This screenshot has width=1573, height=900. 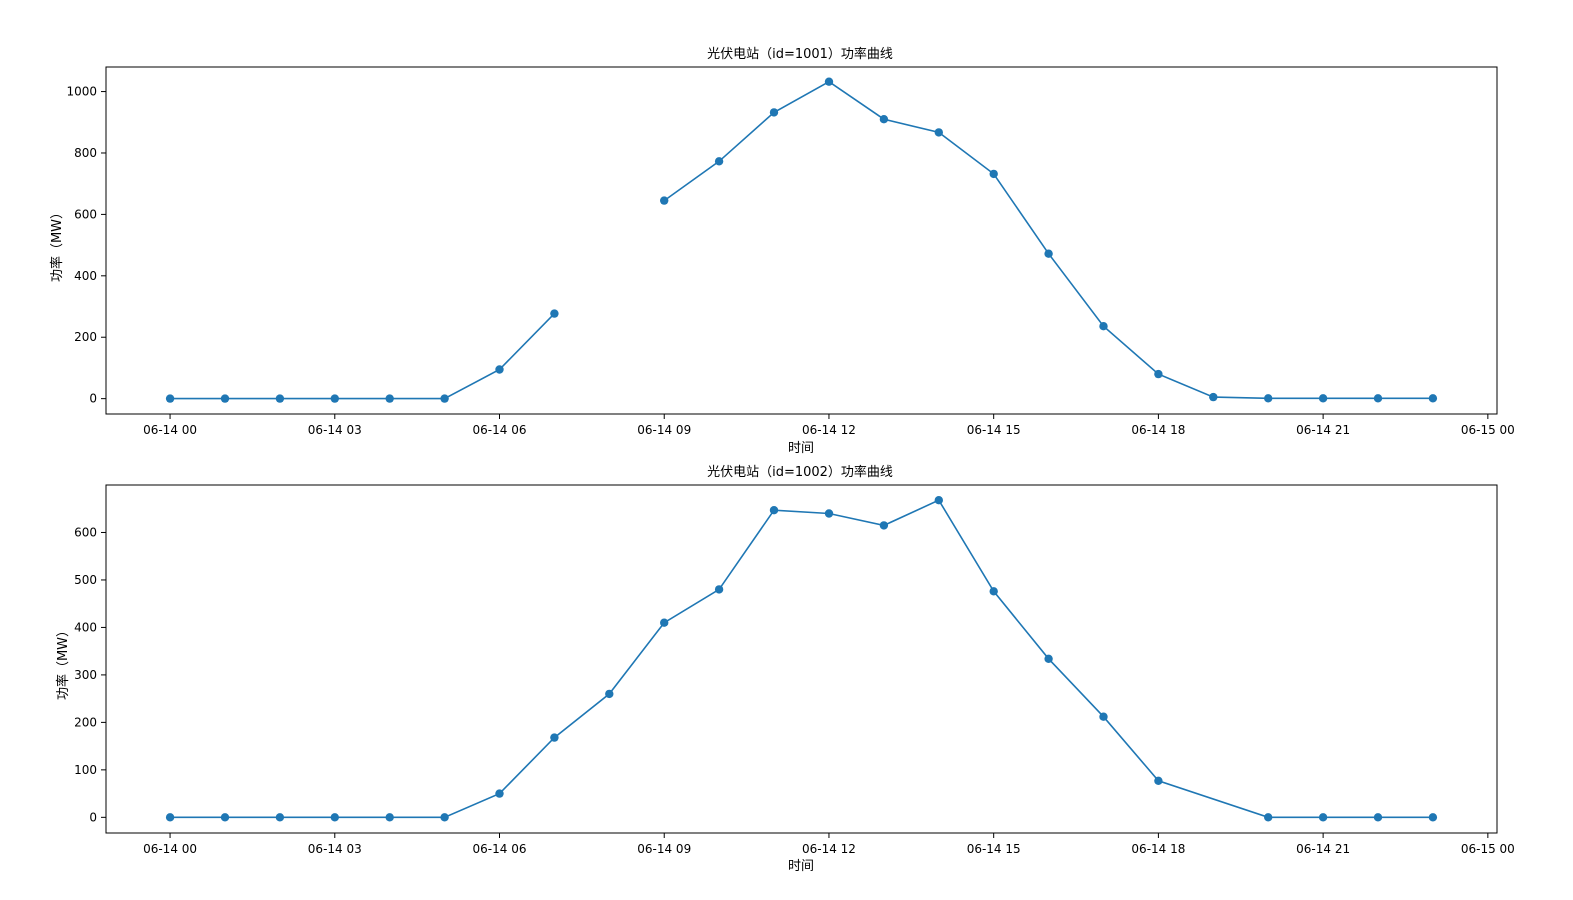 What do you see at coordinates (85, 580) in the screenshot?
I see `y-tick-label: 500` at bounding box center [85, 580].